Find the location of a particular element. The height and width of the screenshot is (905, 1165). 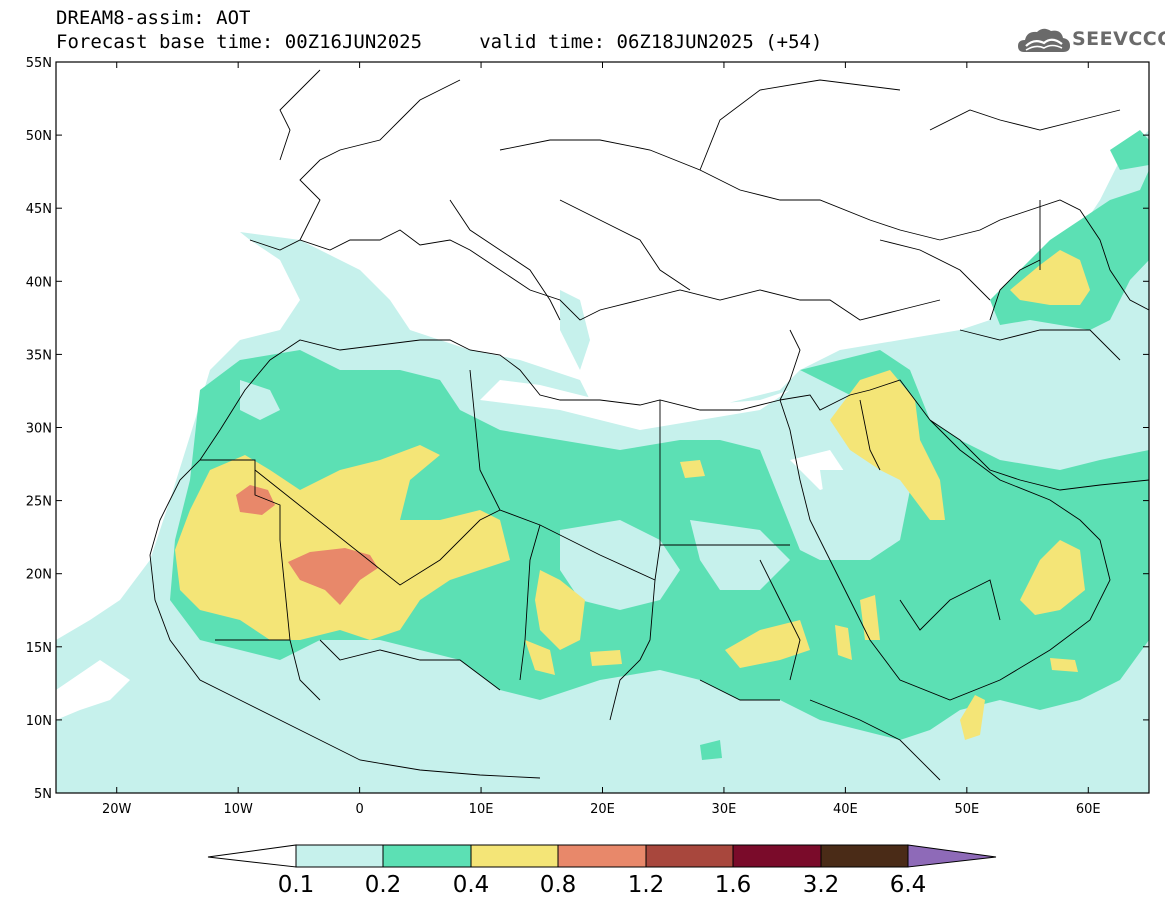

logo-text: SEEVCCC is located at coordinates (1118, 39).